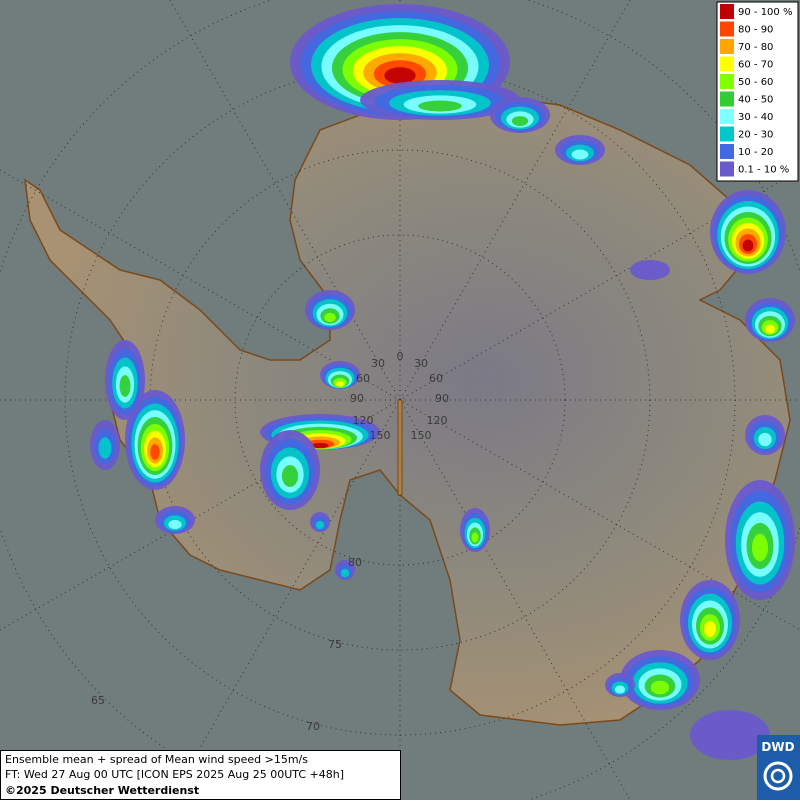  What do you see at coordinates (755, 47) in the screenshot?
I see `legend-label: 70 - 80` at bounding box center [755, 47].